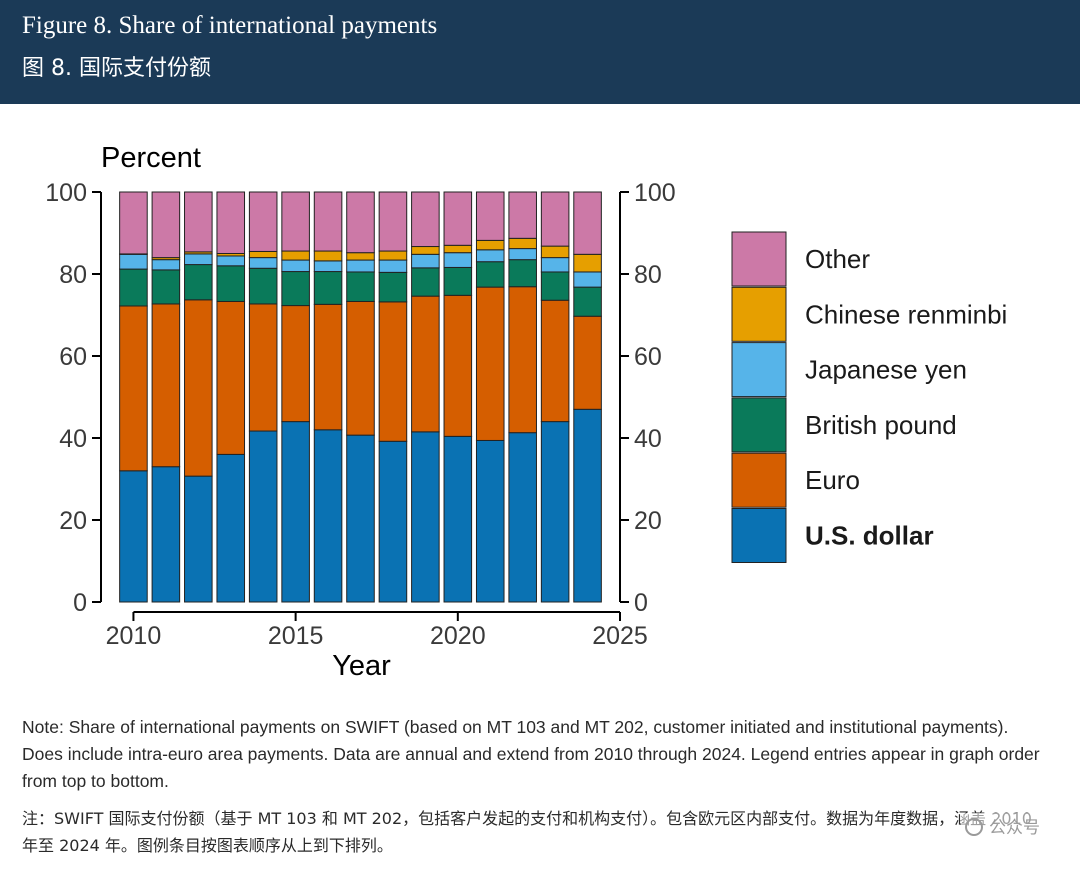 The width and height of the screenshot is (1080, 872). What do you see at coordinates (1014, 828) in the screenshot?
I see `watermark-text: 公众号` at bounding box center [1014, 828].